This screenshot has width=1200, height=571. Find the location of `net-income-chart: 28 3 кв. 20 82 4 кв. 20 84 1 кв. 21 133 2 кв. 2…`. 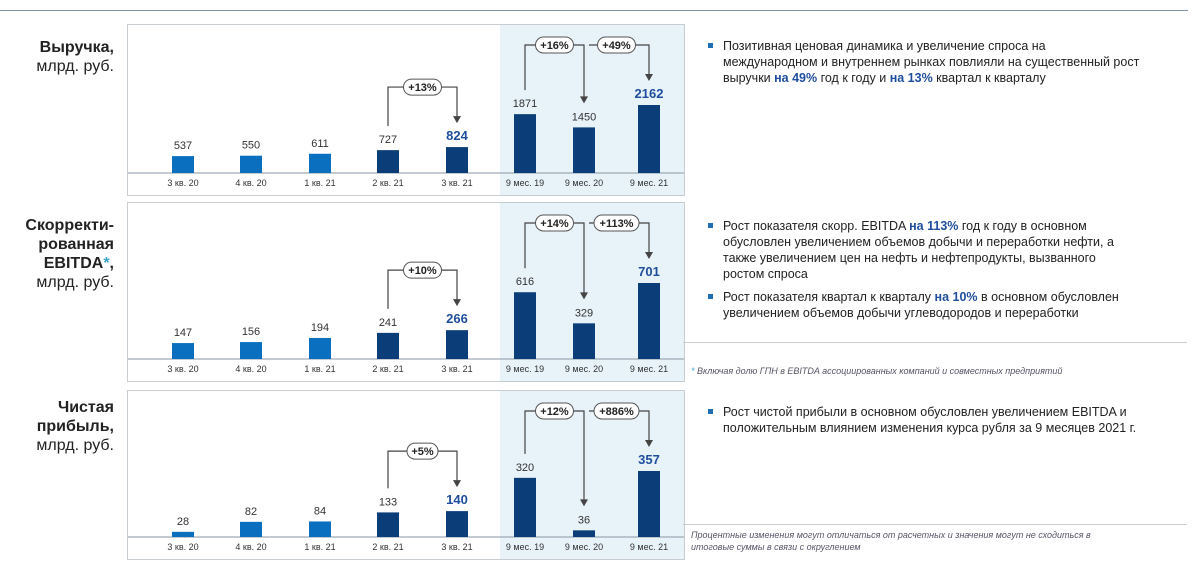

net-income-chart: 28 3 кв. 20 82 4 кв. 20 84 1 кв. 21 133 2 кв. 2… is located at coordinates (406, 475).